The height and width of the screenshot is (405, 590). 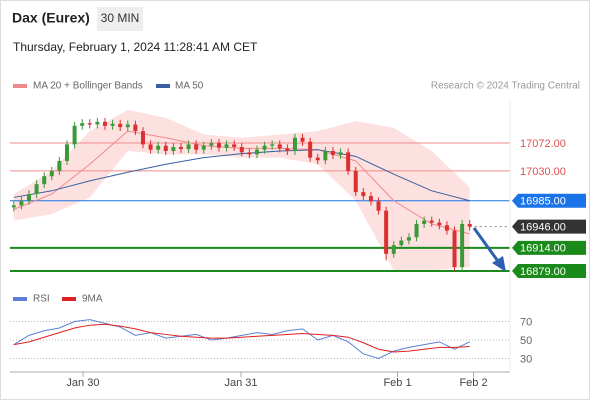 I want to click on rsi-tick-label: 70, so click(x=526, y=322).